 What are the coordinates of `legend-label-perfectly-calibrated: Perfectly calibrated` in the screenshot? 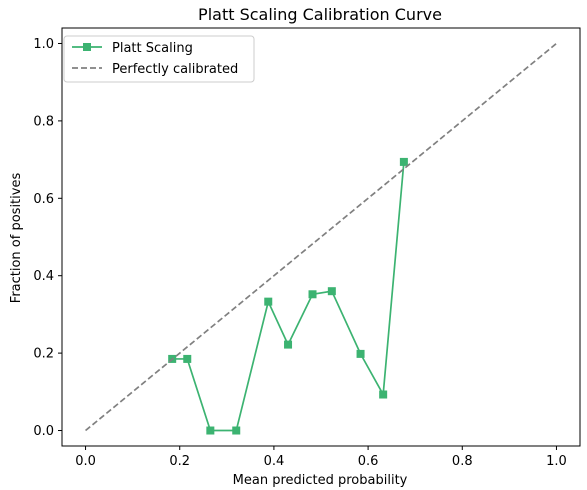 It's located at (175, 69).